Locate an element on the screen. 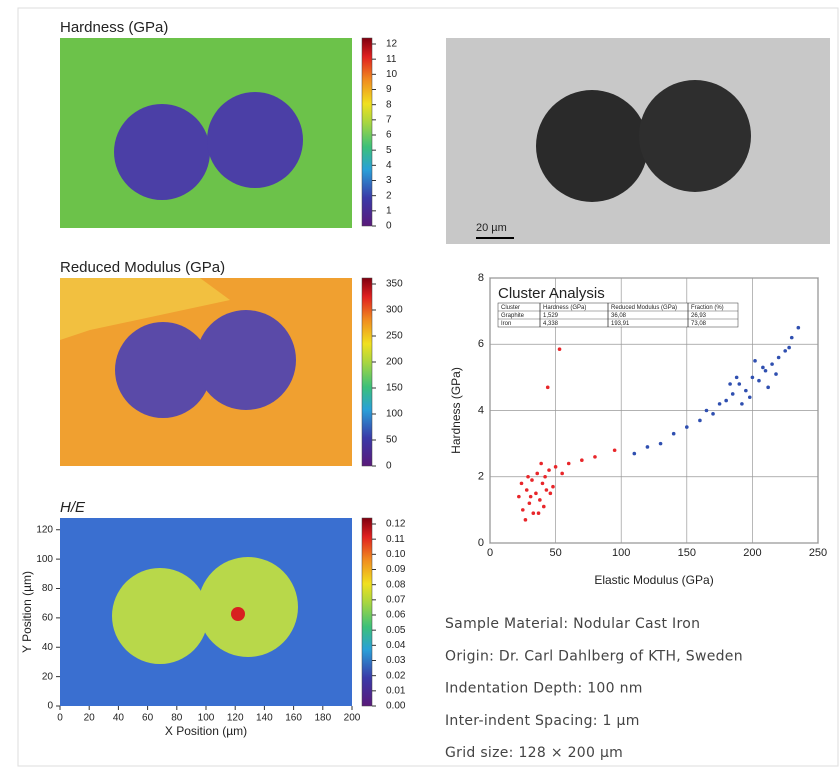  colorbar-label: 0.11 is located at coordinates (395, 539).